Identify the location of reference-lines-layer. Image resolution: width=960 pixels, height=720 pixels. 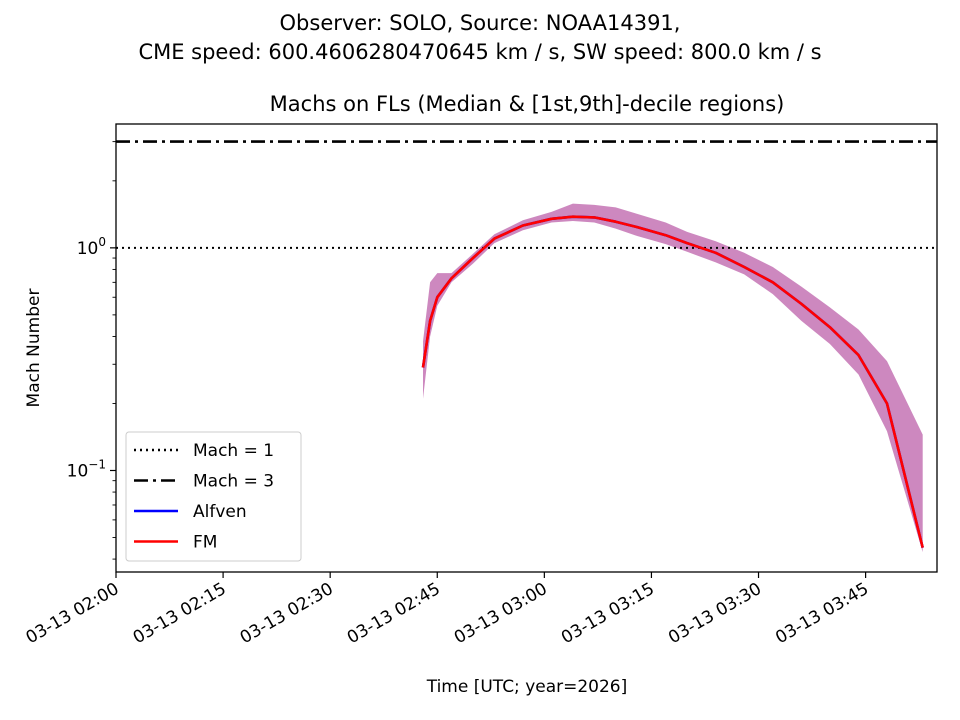
(526, 194).